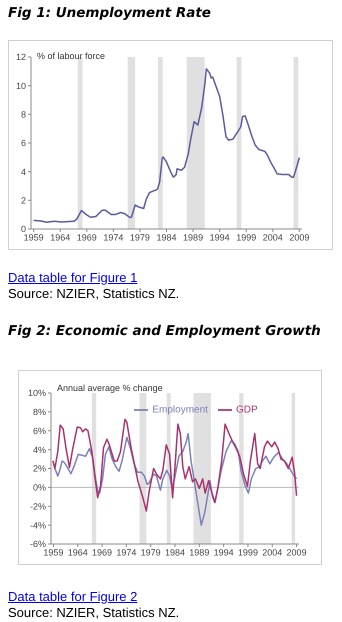 This screenshot has width=342, height=622. Describe the element at coordinates (38, 506) in the screenshot. I see `y-tick-label: -2%` at that location.